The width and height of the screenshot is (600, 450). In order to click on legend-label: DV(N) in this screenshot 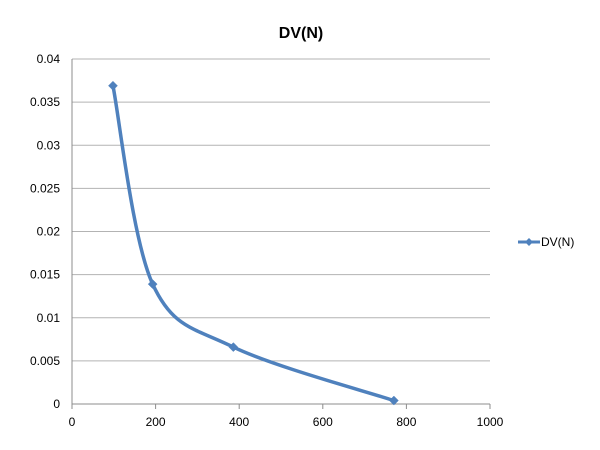, I will do `click(557, 242)`.